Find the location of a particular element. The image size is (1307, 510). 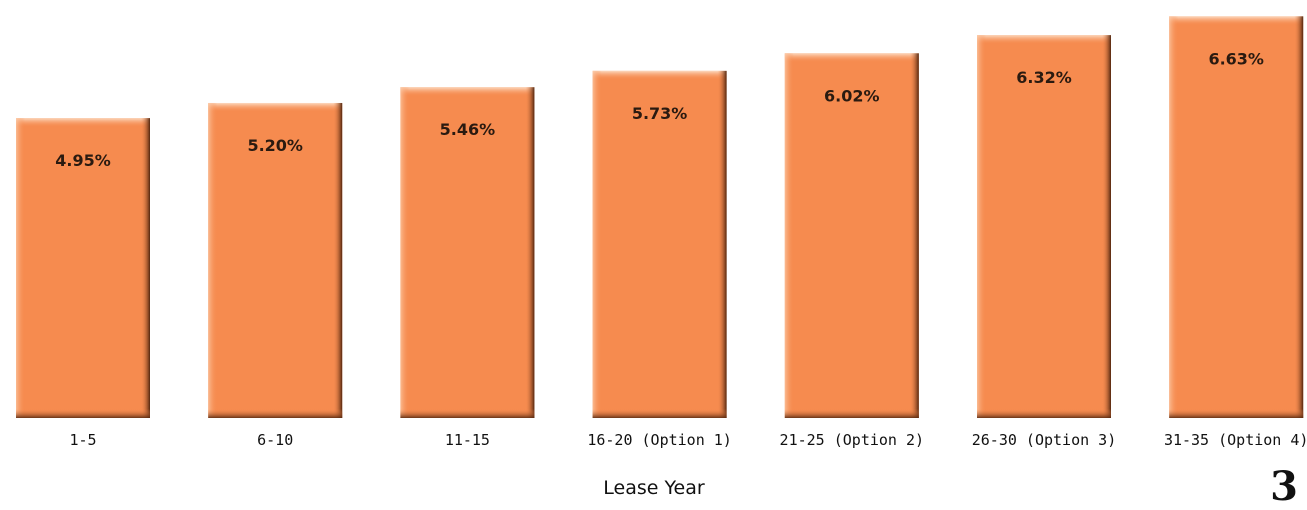

data-label: 5.20% is located at coordinates (275, 145).